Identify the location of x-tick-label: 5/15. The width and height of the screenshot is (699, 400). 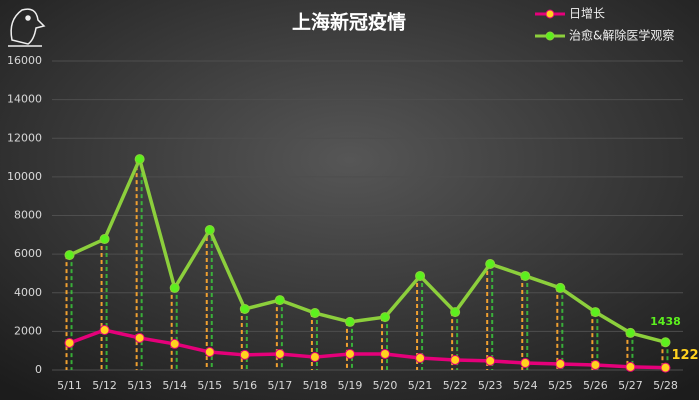
(209, 385).